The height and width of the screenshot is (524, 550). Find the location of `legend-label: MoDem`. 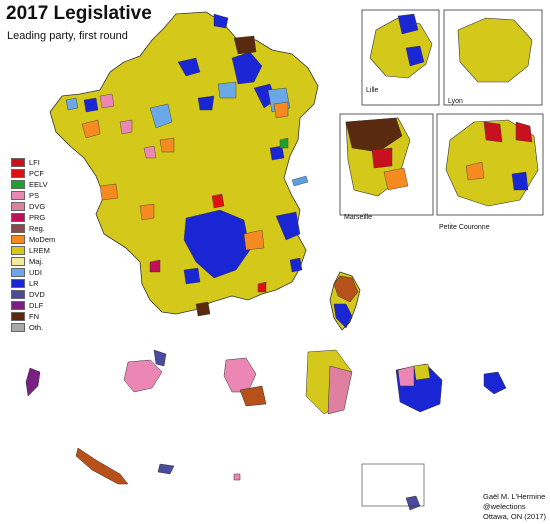

legend-label: MoDem is located at coordinates (42, 239).